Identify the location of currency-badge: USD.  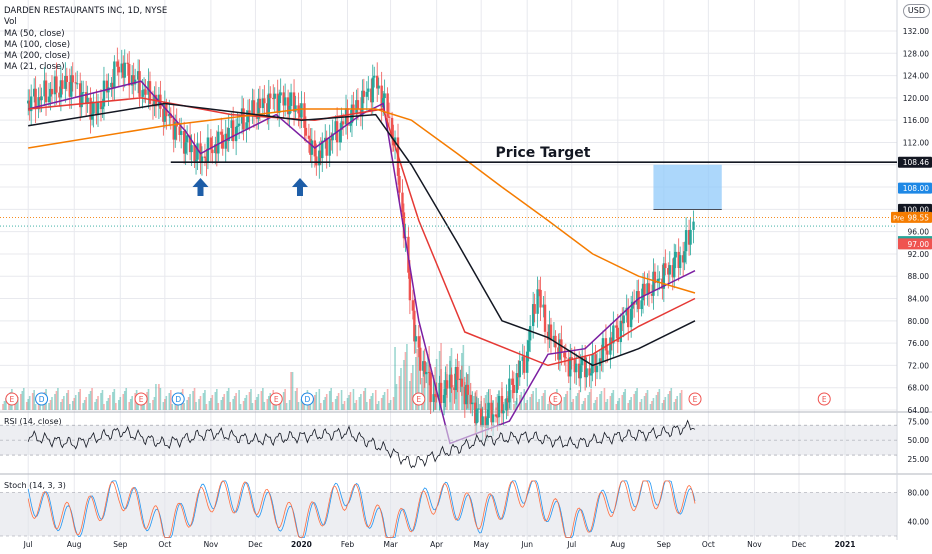
(916, 11).